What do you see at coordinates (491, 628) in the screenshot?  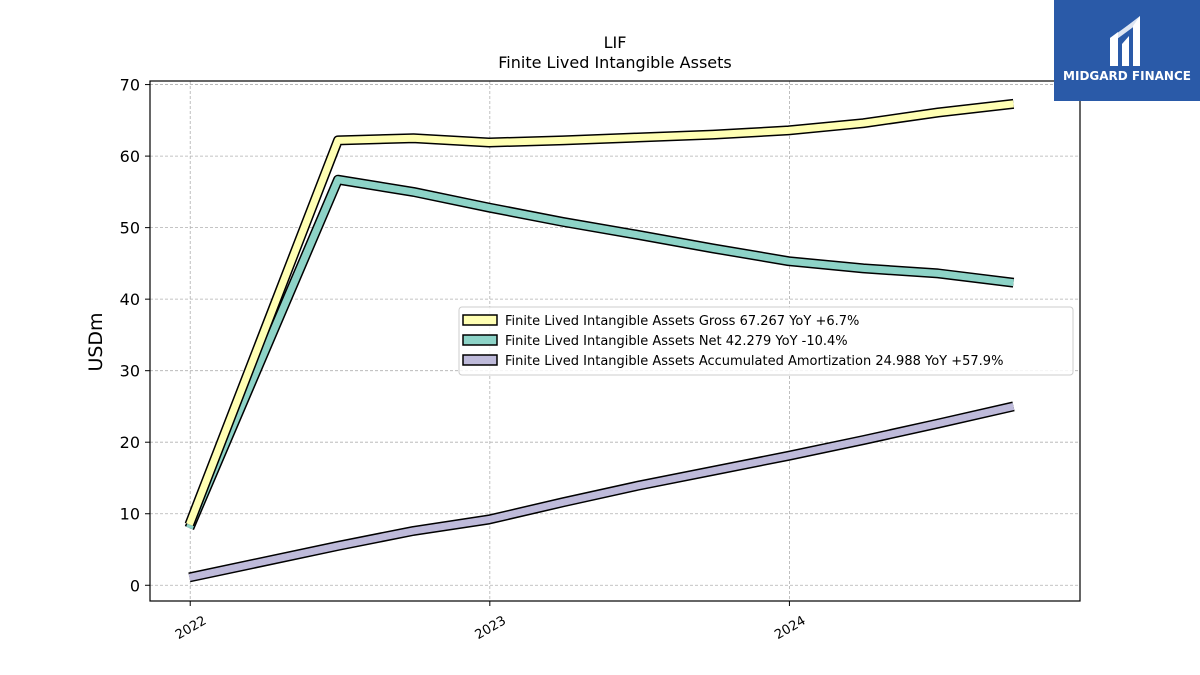 I see `x-tick-label: 2023` at bounding box center [491, 628].